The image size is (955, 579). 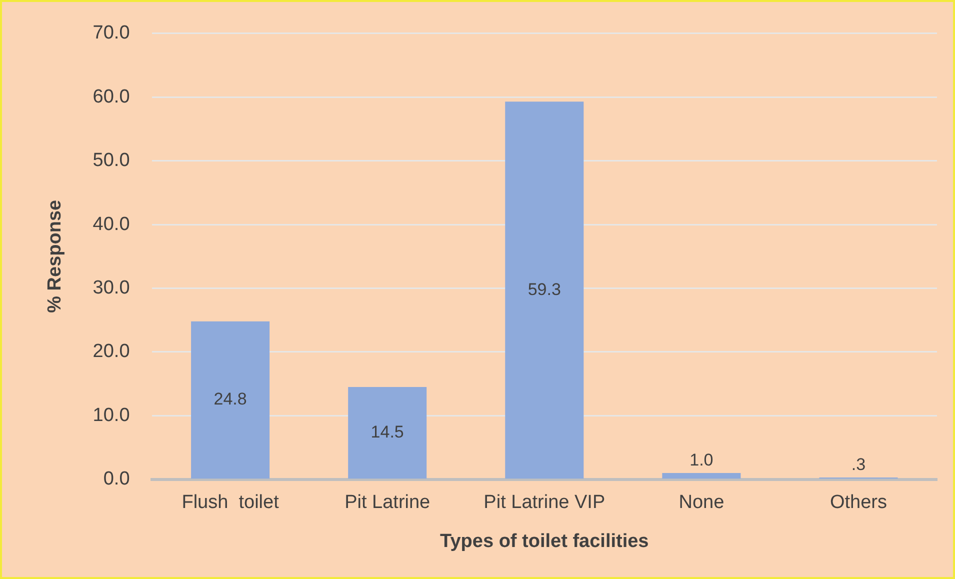 What do you see at coordinates (231, 503) in the screenshot?
I see `x-tick-label: Flush toilet` at bounding box center [231, 503].